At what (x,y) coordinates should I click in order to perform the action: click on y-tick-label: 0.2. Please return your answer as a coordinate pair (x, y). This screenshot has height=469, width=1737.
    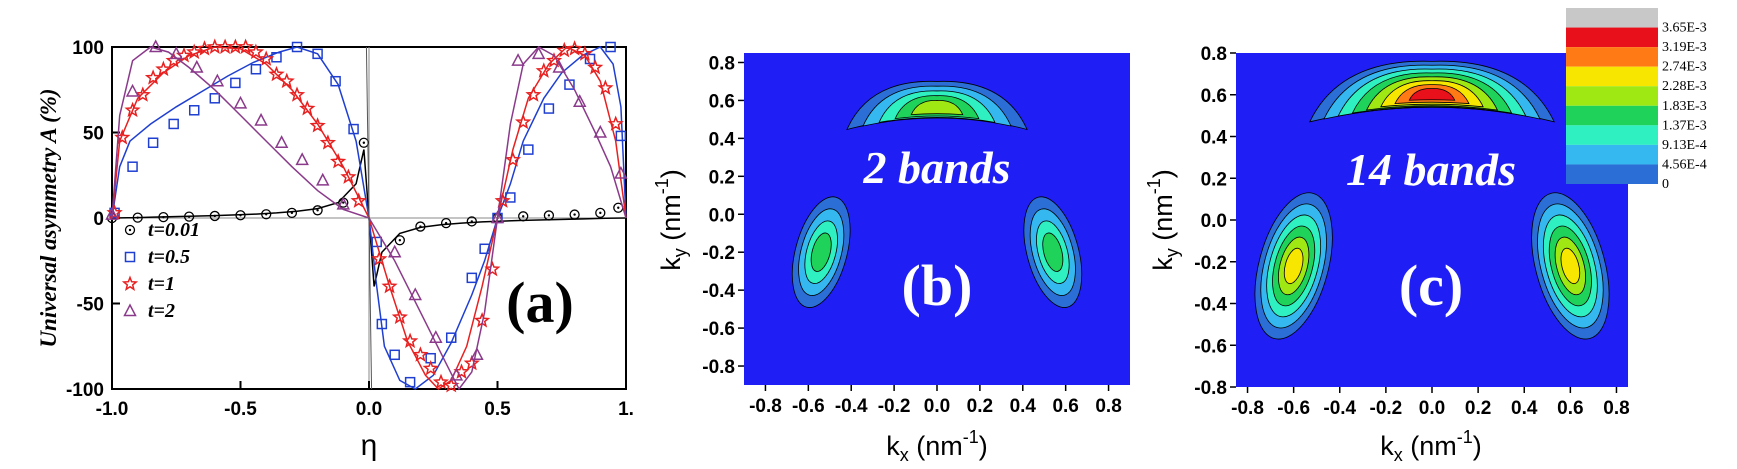
    Looking at the image, I should click on (1214, 179).